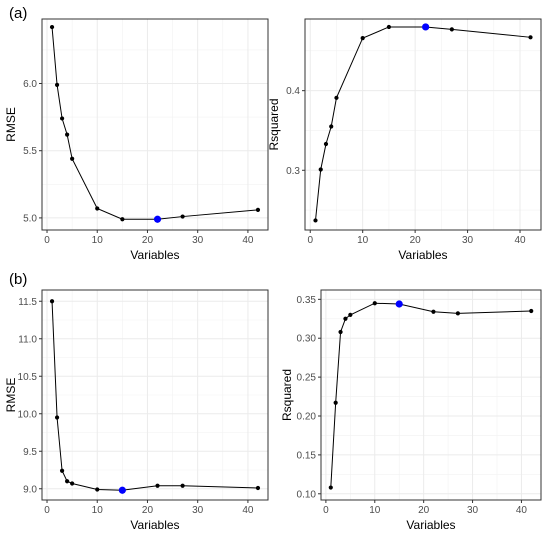  I want to click on y-tick-label: 0.25, so click(307, 378).